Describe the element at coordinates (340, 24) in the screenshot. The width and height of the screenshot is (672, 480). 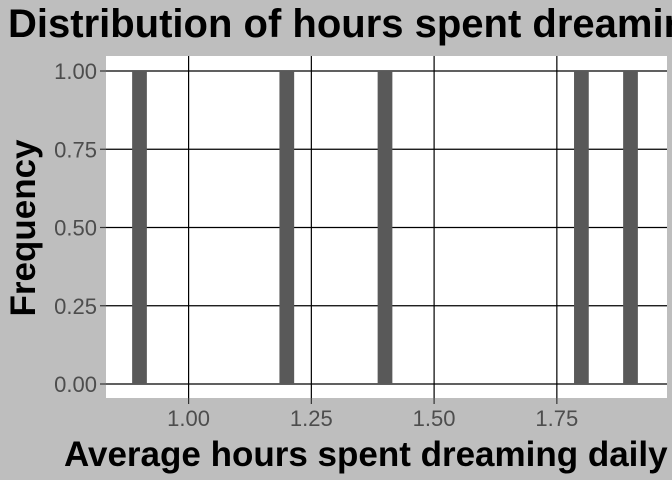
I see `chart-title: Distribution of hours spent dreaming` at that location.